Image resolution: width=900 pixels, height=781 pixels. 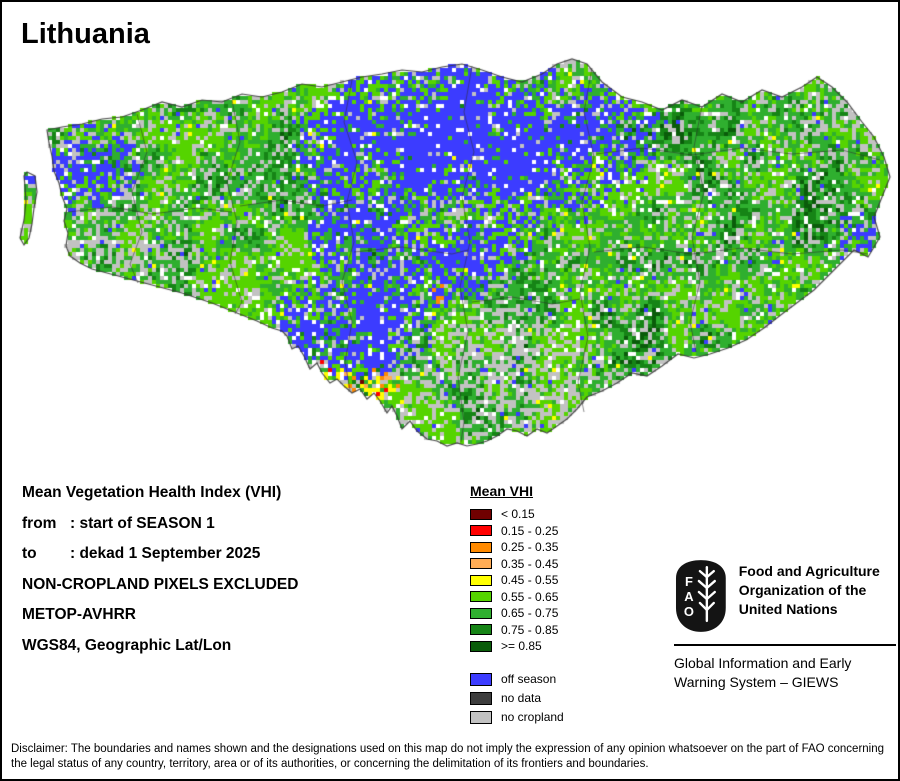 I want to click on fao-letter-f: F, so click(x=689, y=581).